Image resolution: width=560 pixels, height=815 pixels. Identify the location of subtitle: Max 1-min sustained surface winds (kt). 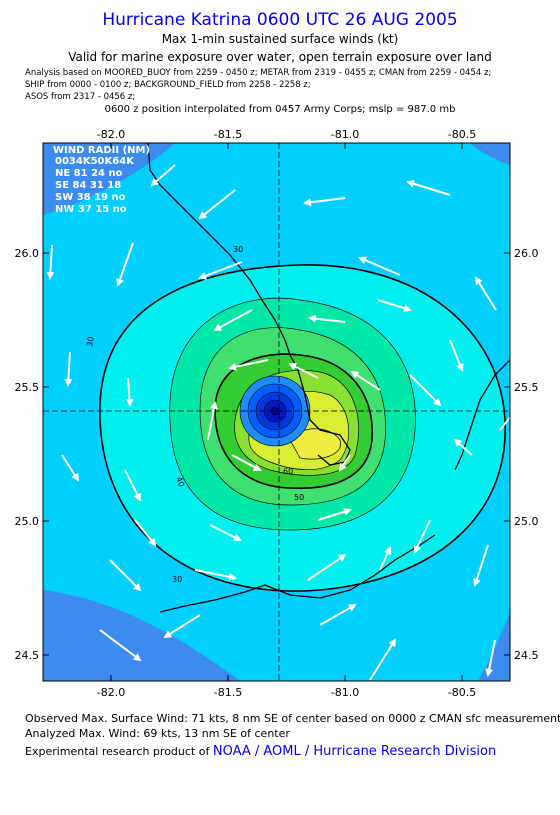
(280, 39).